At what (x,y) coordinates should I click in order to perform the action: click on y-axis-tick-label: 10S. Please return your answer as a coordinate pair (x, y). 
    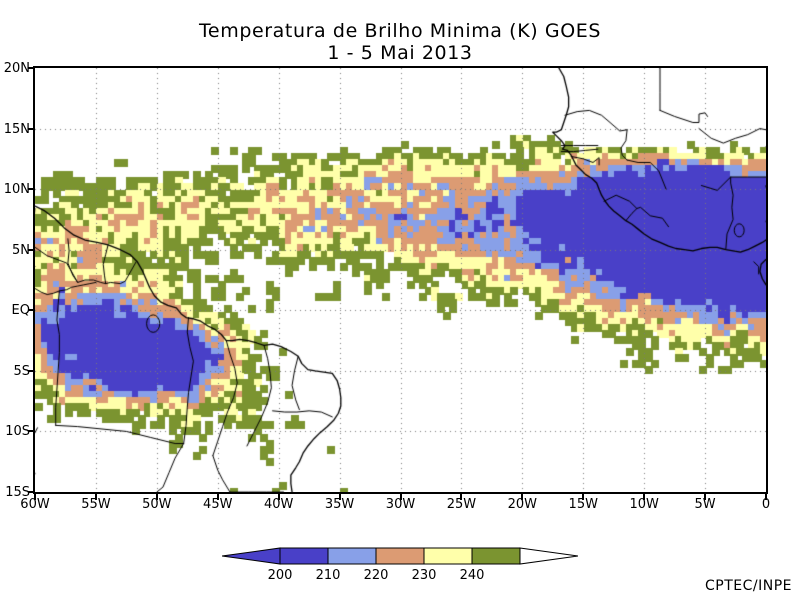
    Looking at the image, I should click on (17, 432).